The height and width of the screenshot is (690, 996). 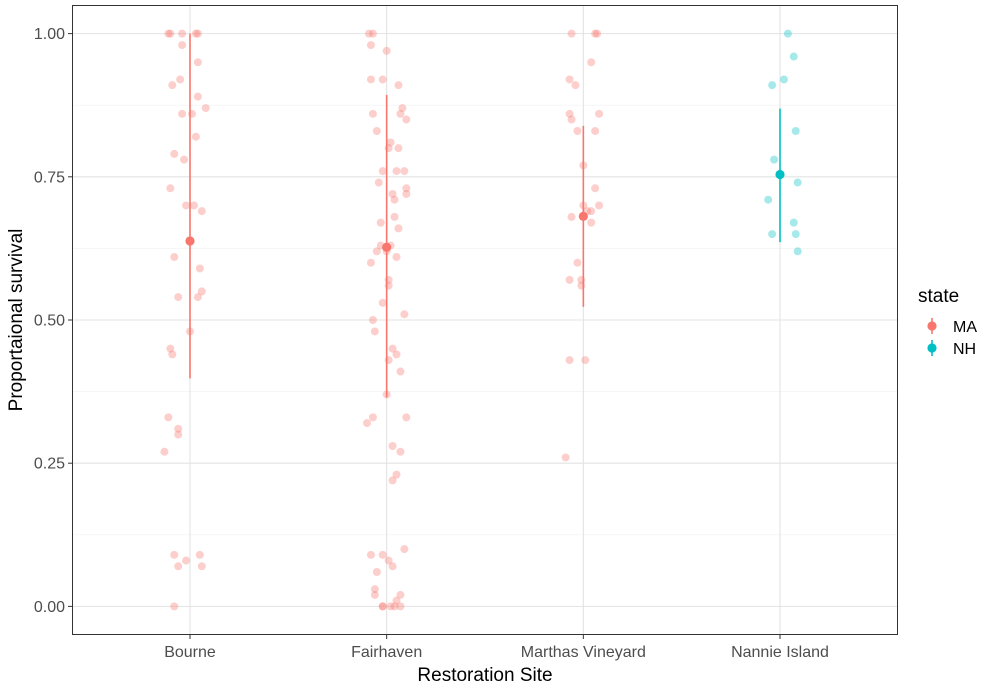 I want to click on y-tick-label: 0.25, so click(x=49, y=464).